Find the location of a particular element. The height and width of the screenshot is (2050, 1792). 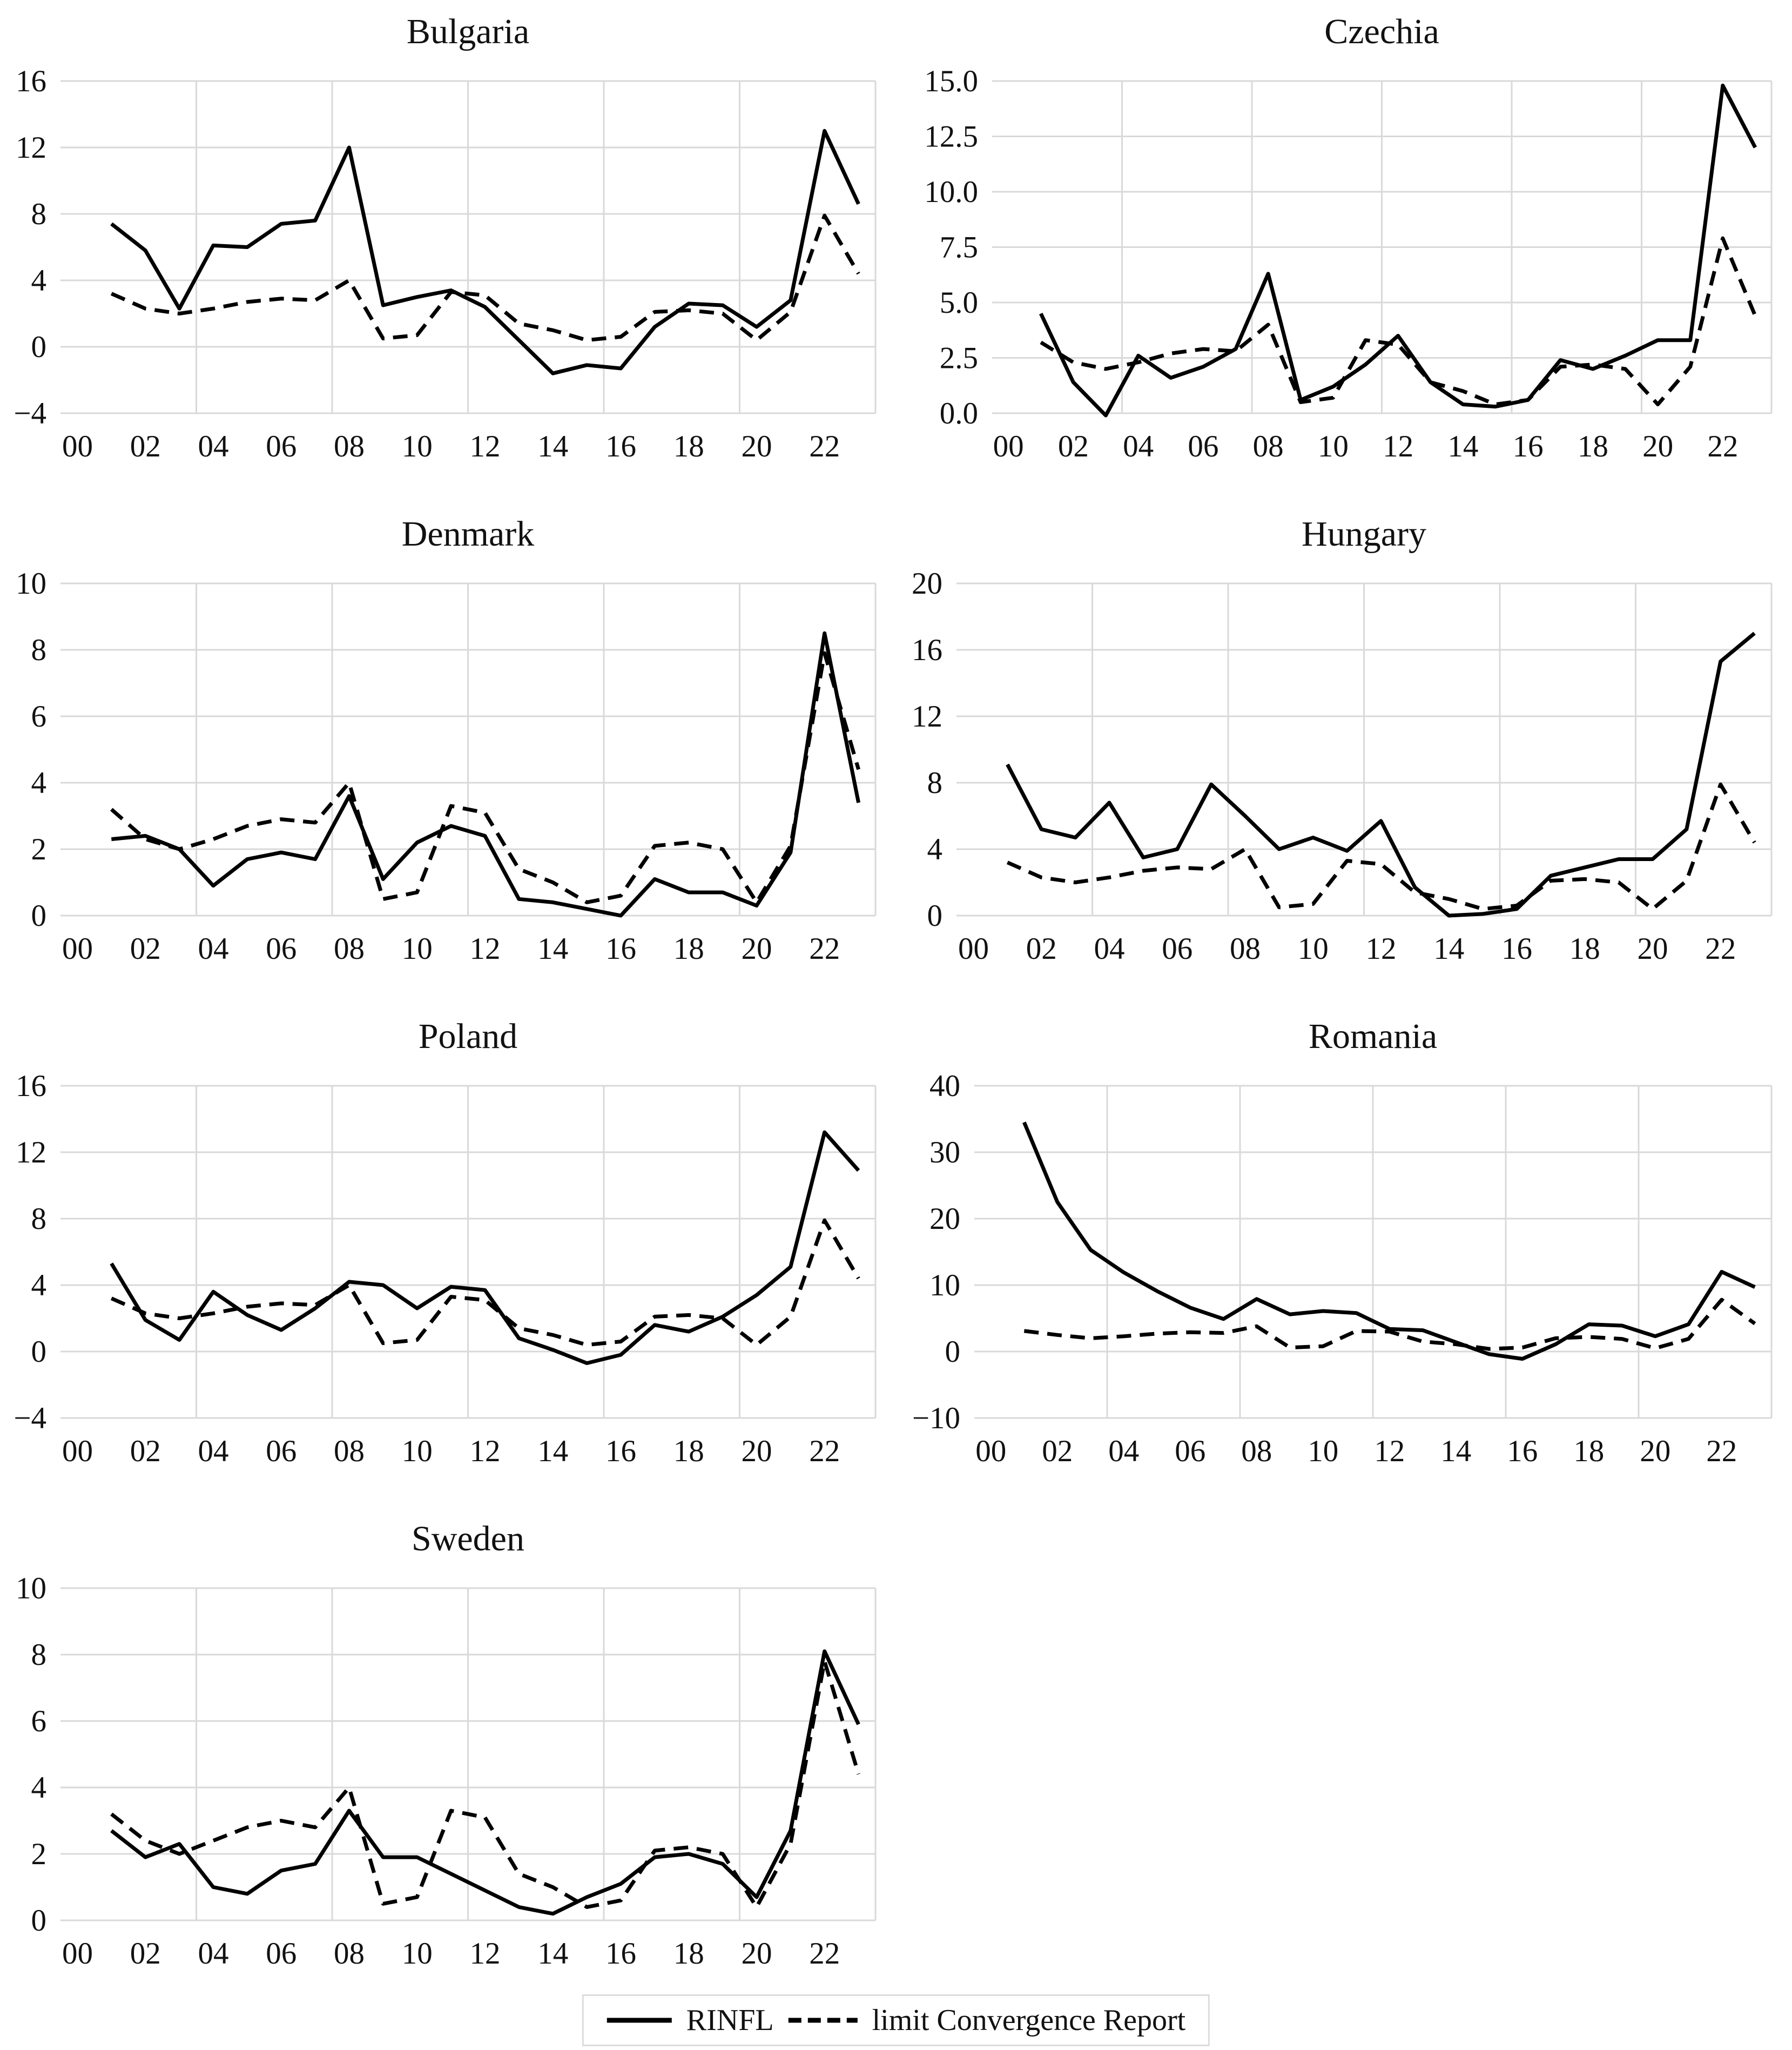

y-tick-label: −10 is located at coordinates (936, 1418).